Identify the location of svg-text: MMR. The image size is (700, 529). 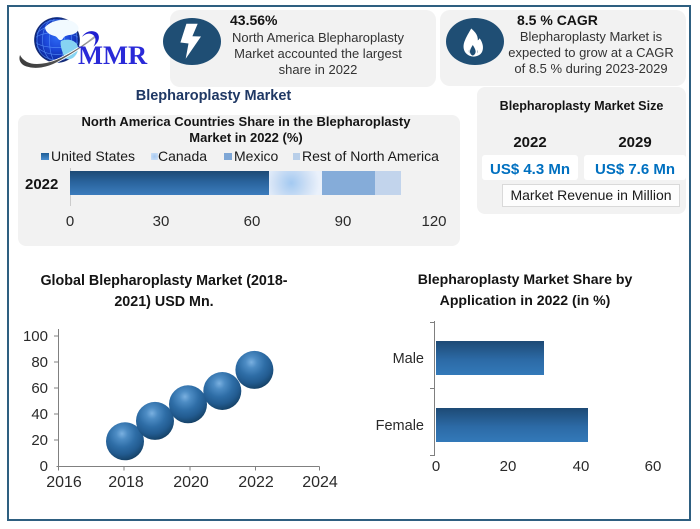
(113, 55).